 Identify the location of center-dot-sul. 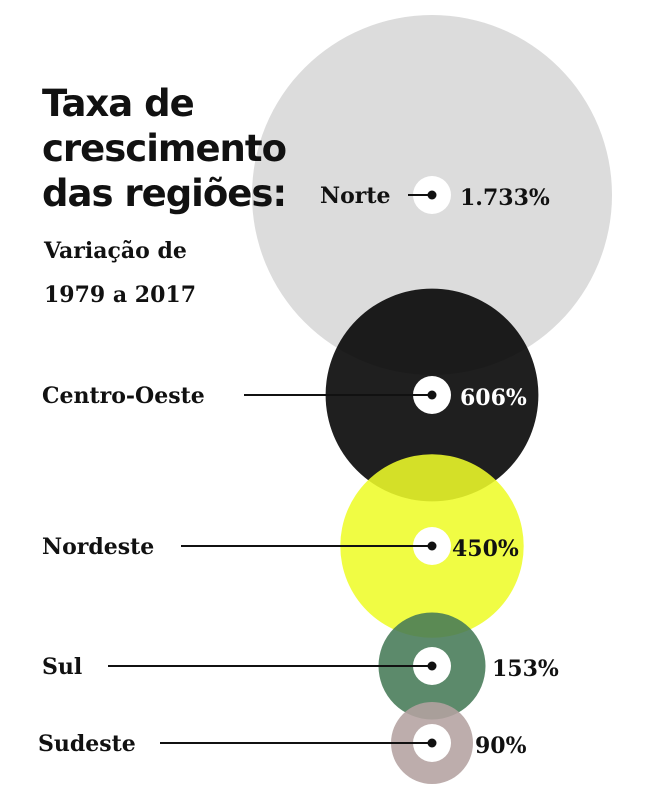
(432, 666).